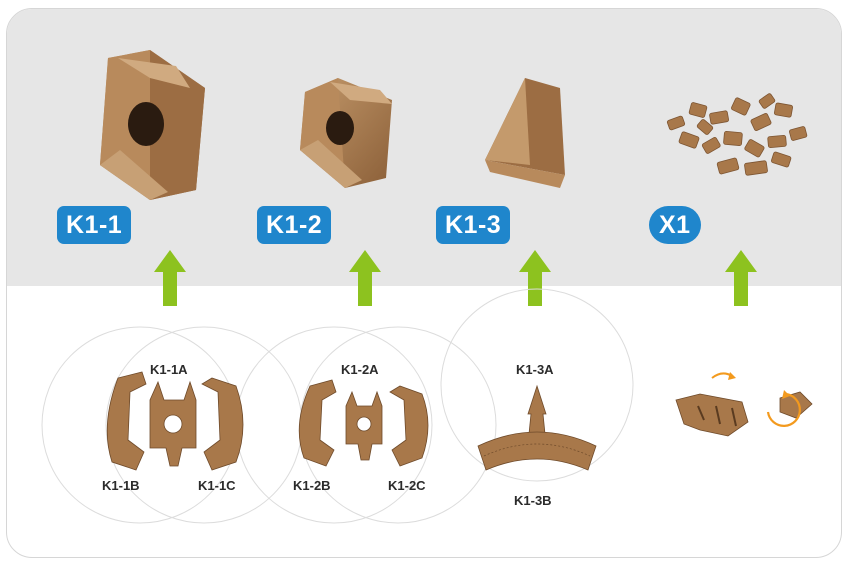 Image resolution: width=847 pixels, height=565 pixels. What do you see at coordinates (737, 134) in the screenshot?
I see `product-x1-connectors-image` at bounding box center [737, 134].